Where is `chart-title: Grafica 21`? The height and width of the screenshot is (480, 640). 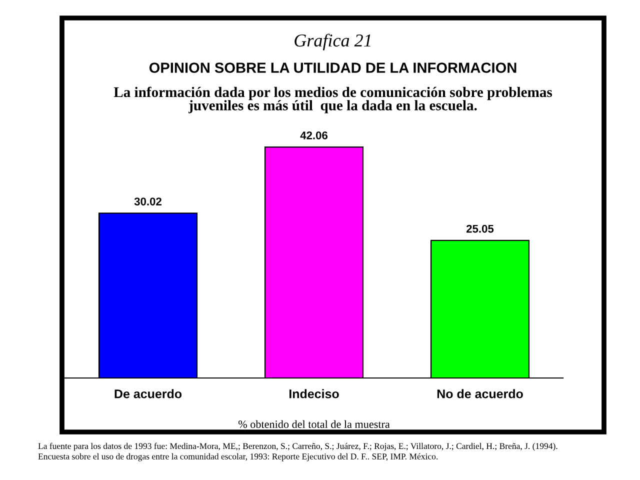 chart-title: Grafica 21 is located at coordinates (332, 42).